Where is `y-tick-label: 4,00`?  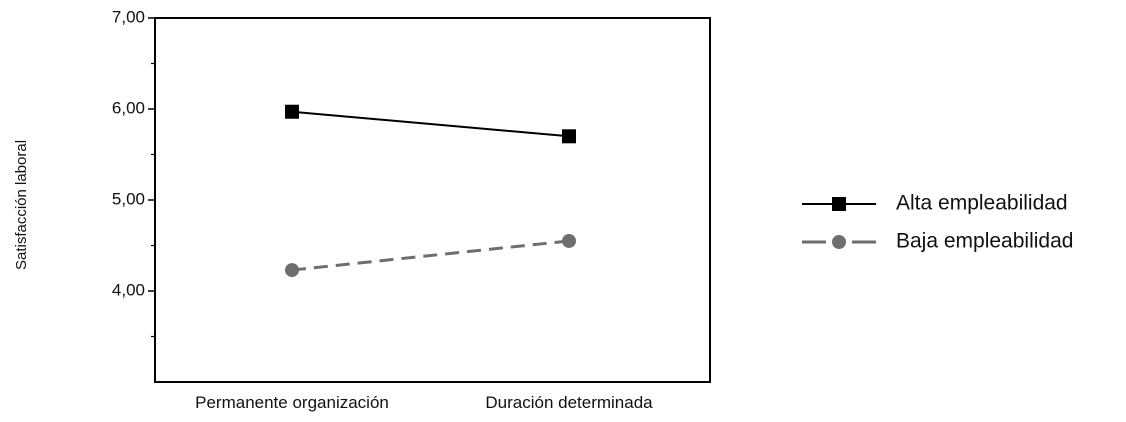 y-tick-label: 4,00 is located at coordinates (128, 289).